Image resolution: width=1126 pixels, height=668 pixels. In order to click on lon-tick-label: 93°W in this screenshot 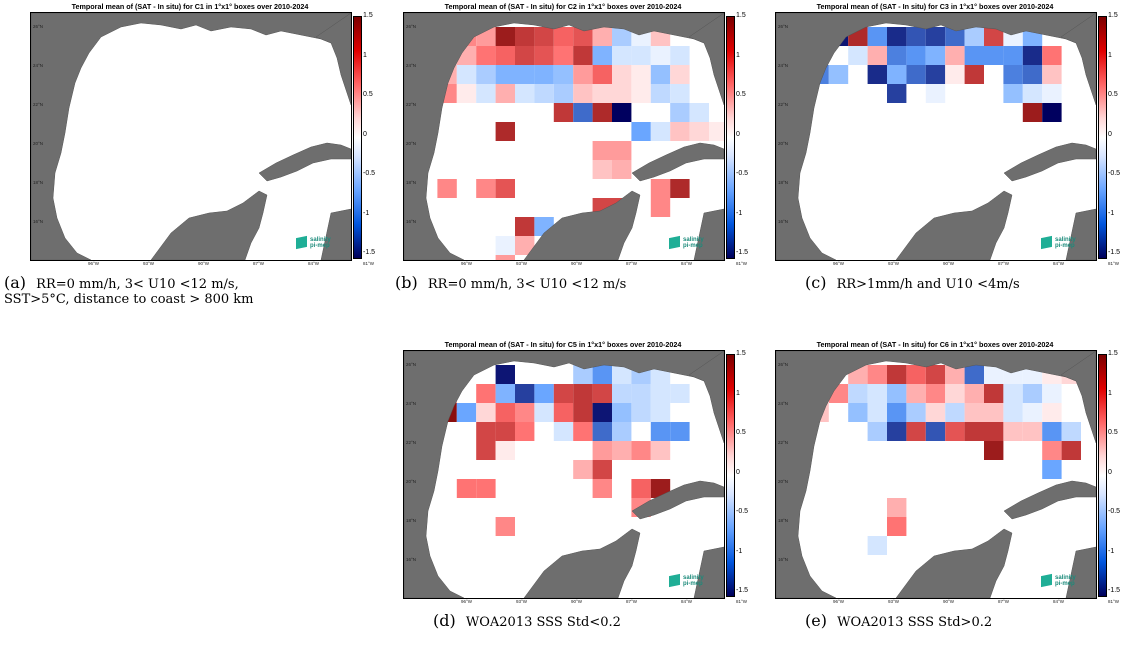, I will do `click(894, 601)`.